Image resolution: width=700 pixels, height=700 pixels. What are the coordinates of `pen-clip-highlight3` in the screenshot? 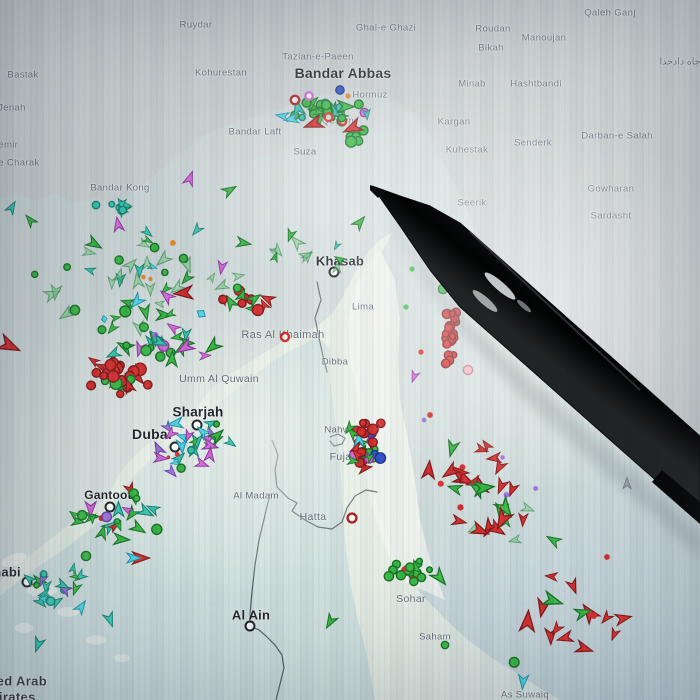 It's located at (524, 306).